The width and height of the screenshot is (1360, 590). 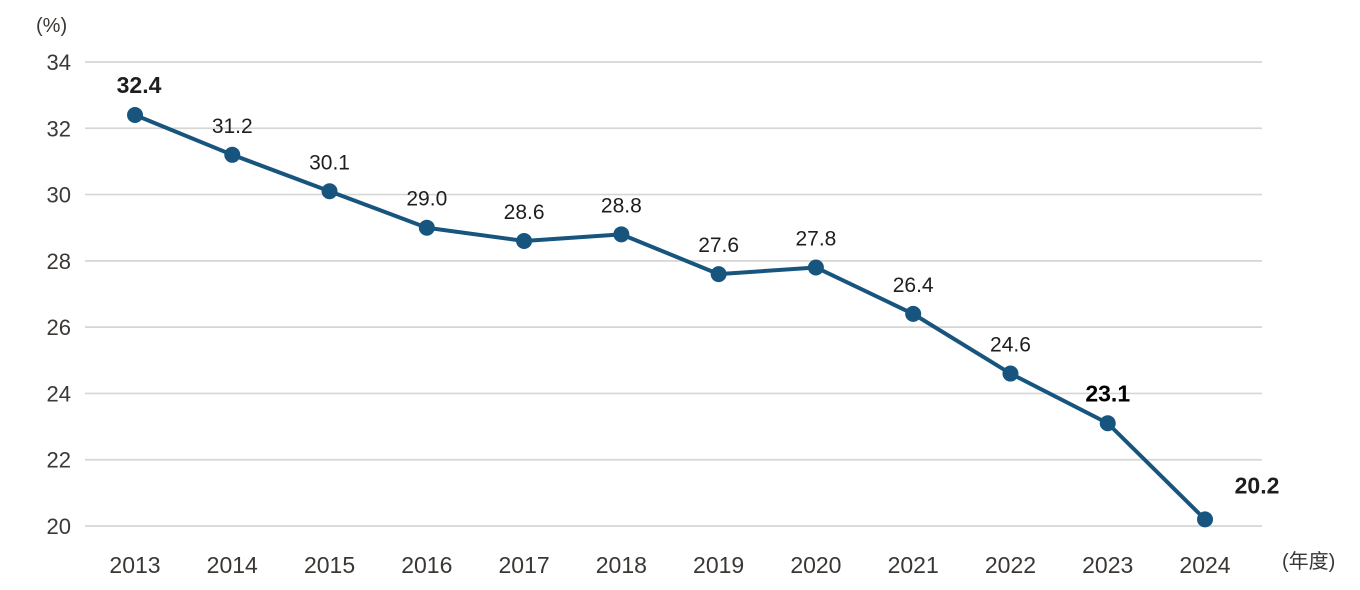 What do you see at coordinates (59, 195) in the screenshot?
I see `y-axis-tick-label: 30` at bounding box center [59, 195].